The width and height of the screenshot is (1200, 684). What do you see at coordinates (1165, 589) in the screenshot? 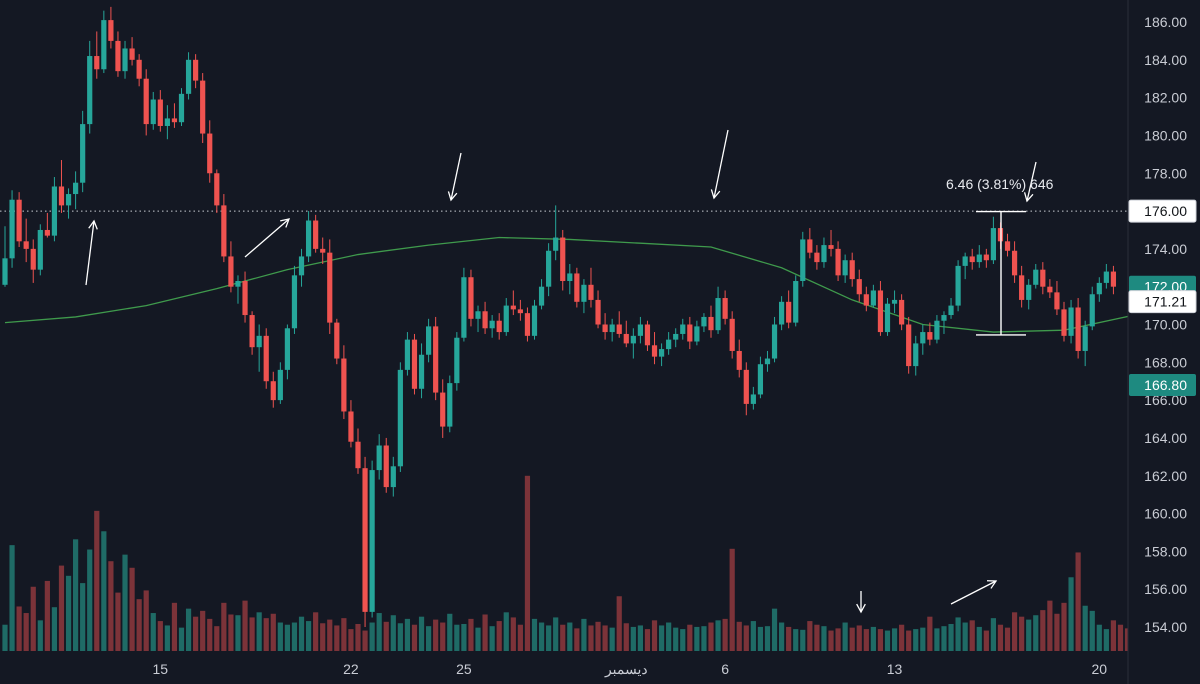
I see `y-tick-label: 156.00` at bounding box center [1165, 589].